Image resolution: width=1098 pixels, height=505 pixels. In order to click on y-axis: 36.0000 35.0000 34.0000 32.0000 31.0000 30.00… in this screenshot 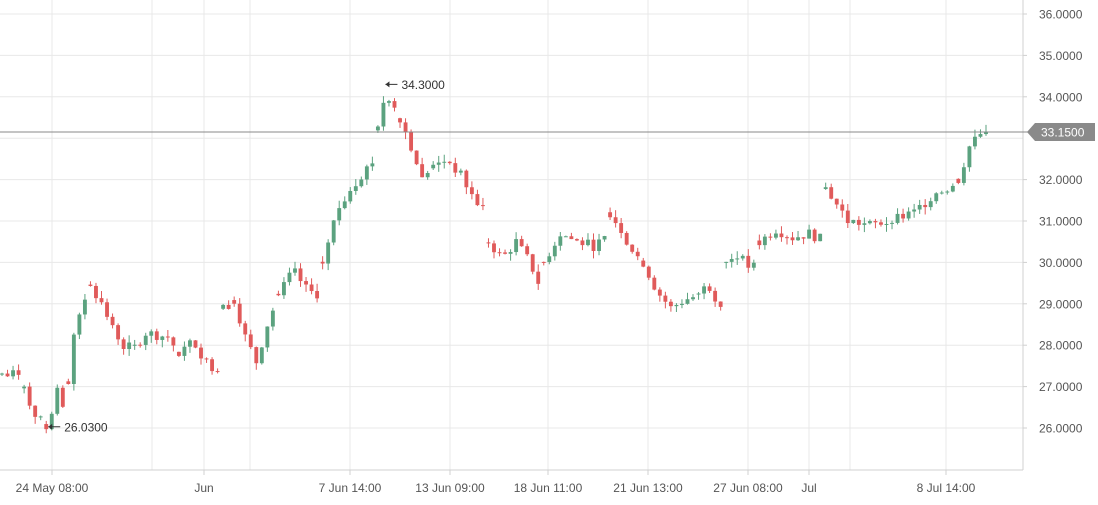, I will do `click(1053, 222)`.